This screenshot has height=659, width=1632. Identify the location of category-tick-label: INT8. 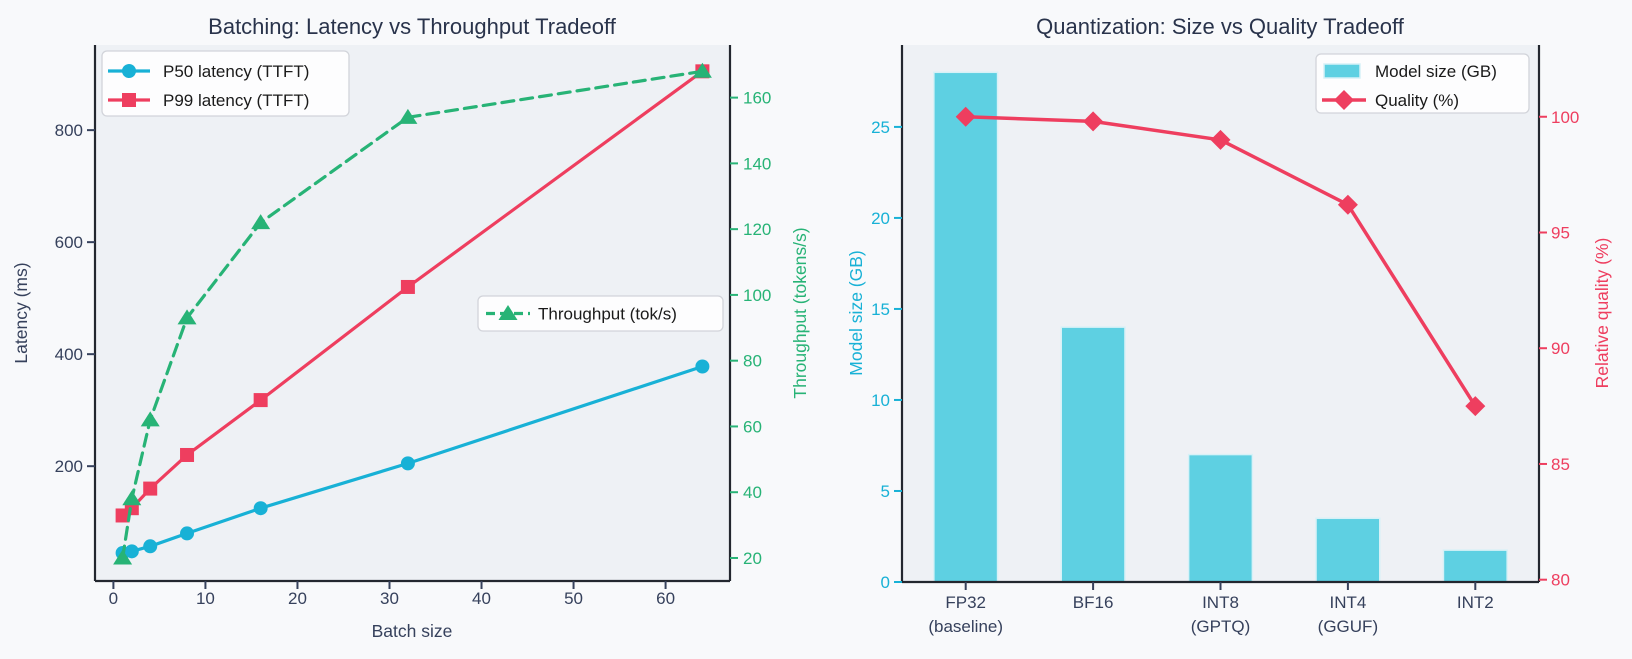
(1220, 602).